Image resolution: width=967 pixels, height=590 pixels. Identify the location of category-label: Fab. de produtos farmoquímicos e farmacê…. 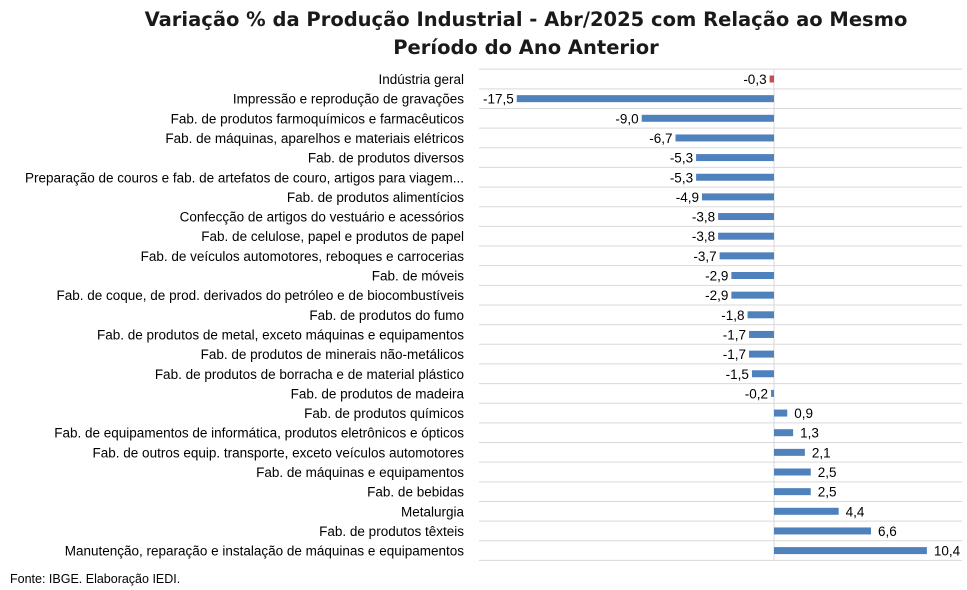
(318, 118).